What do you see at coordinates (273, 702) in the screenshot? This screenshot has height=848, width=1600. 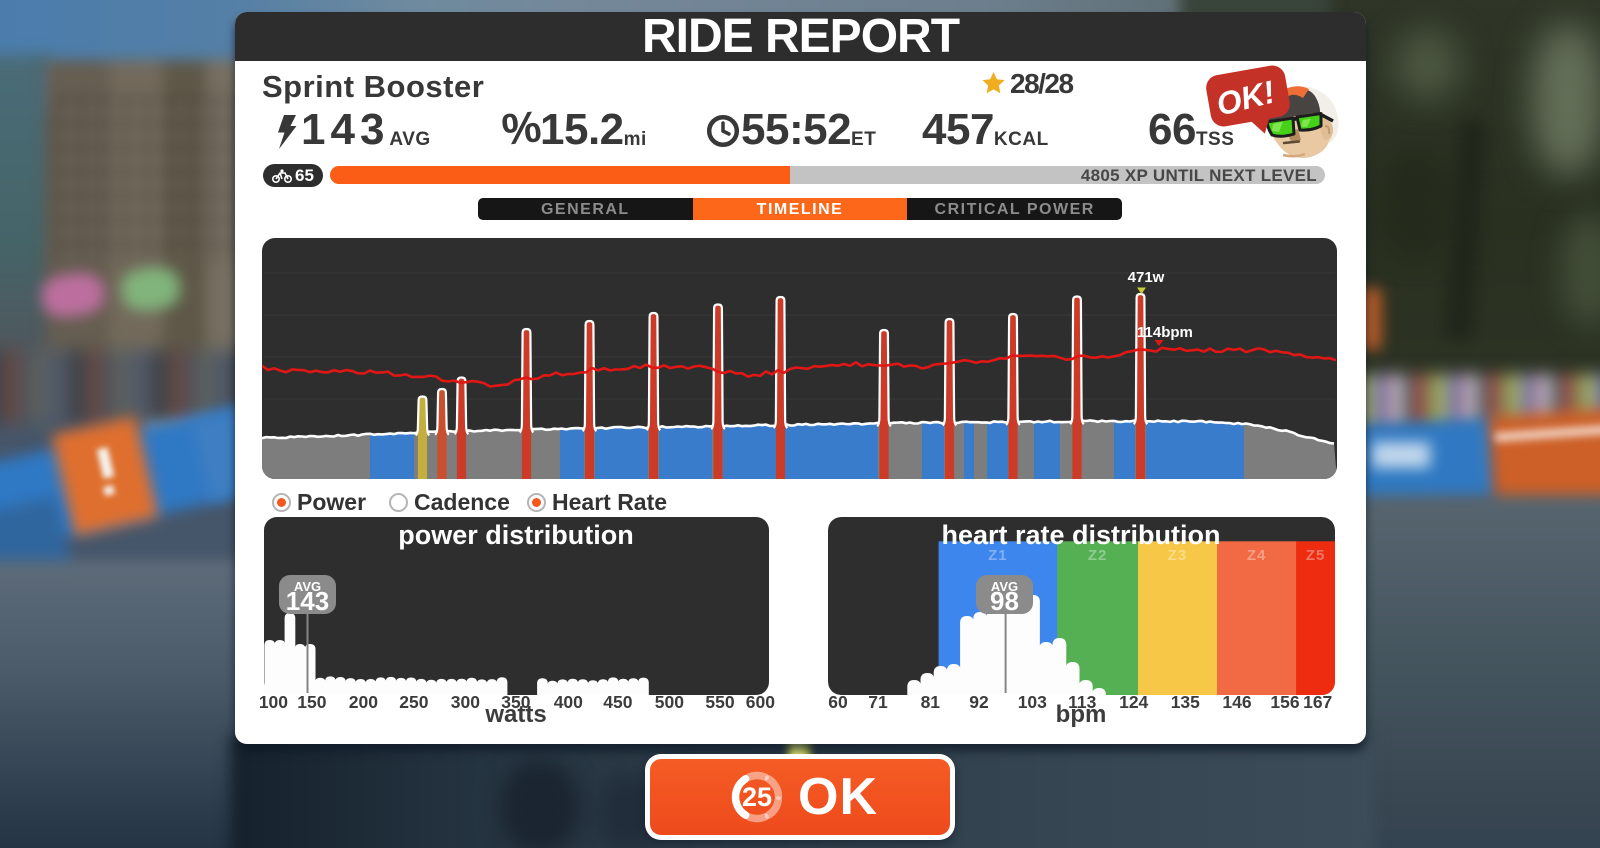 I see `svg-text: 100` at bounding box center [273, 702].